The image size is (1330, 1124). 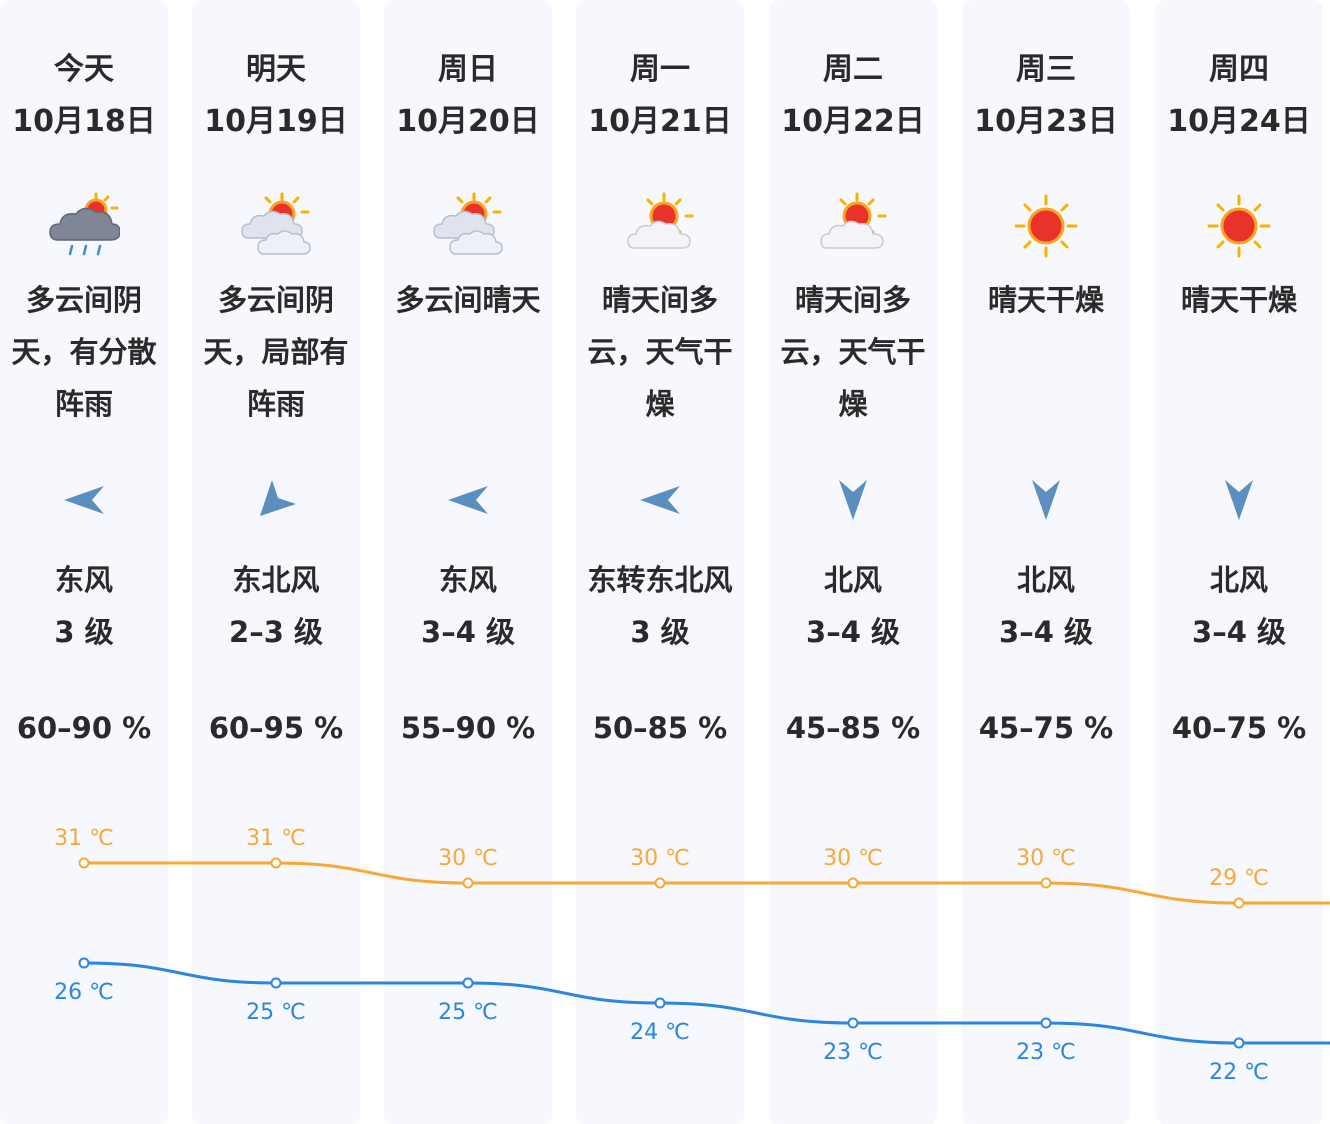 I want to click on high-temp-label: 29 ℃, so click(x=1239, y=878).